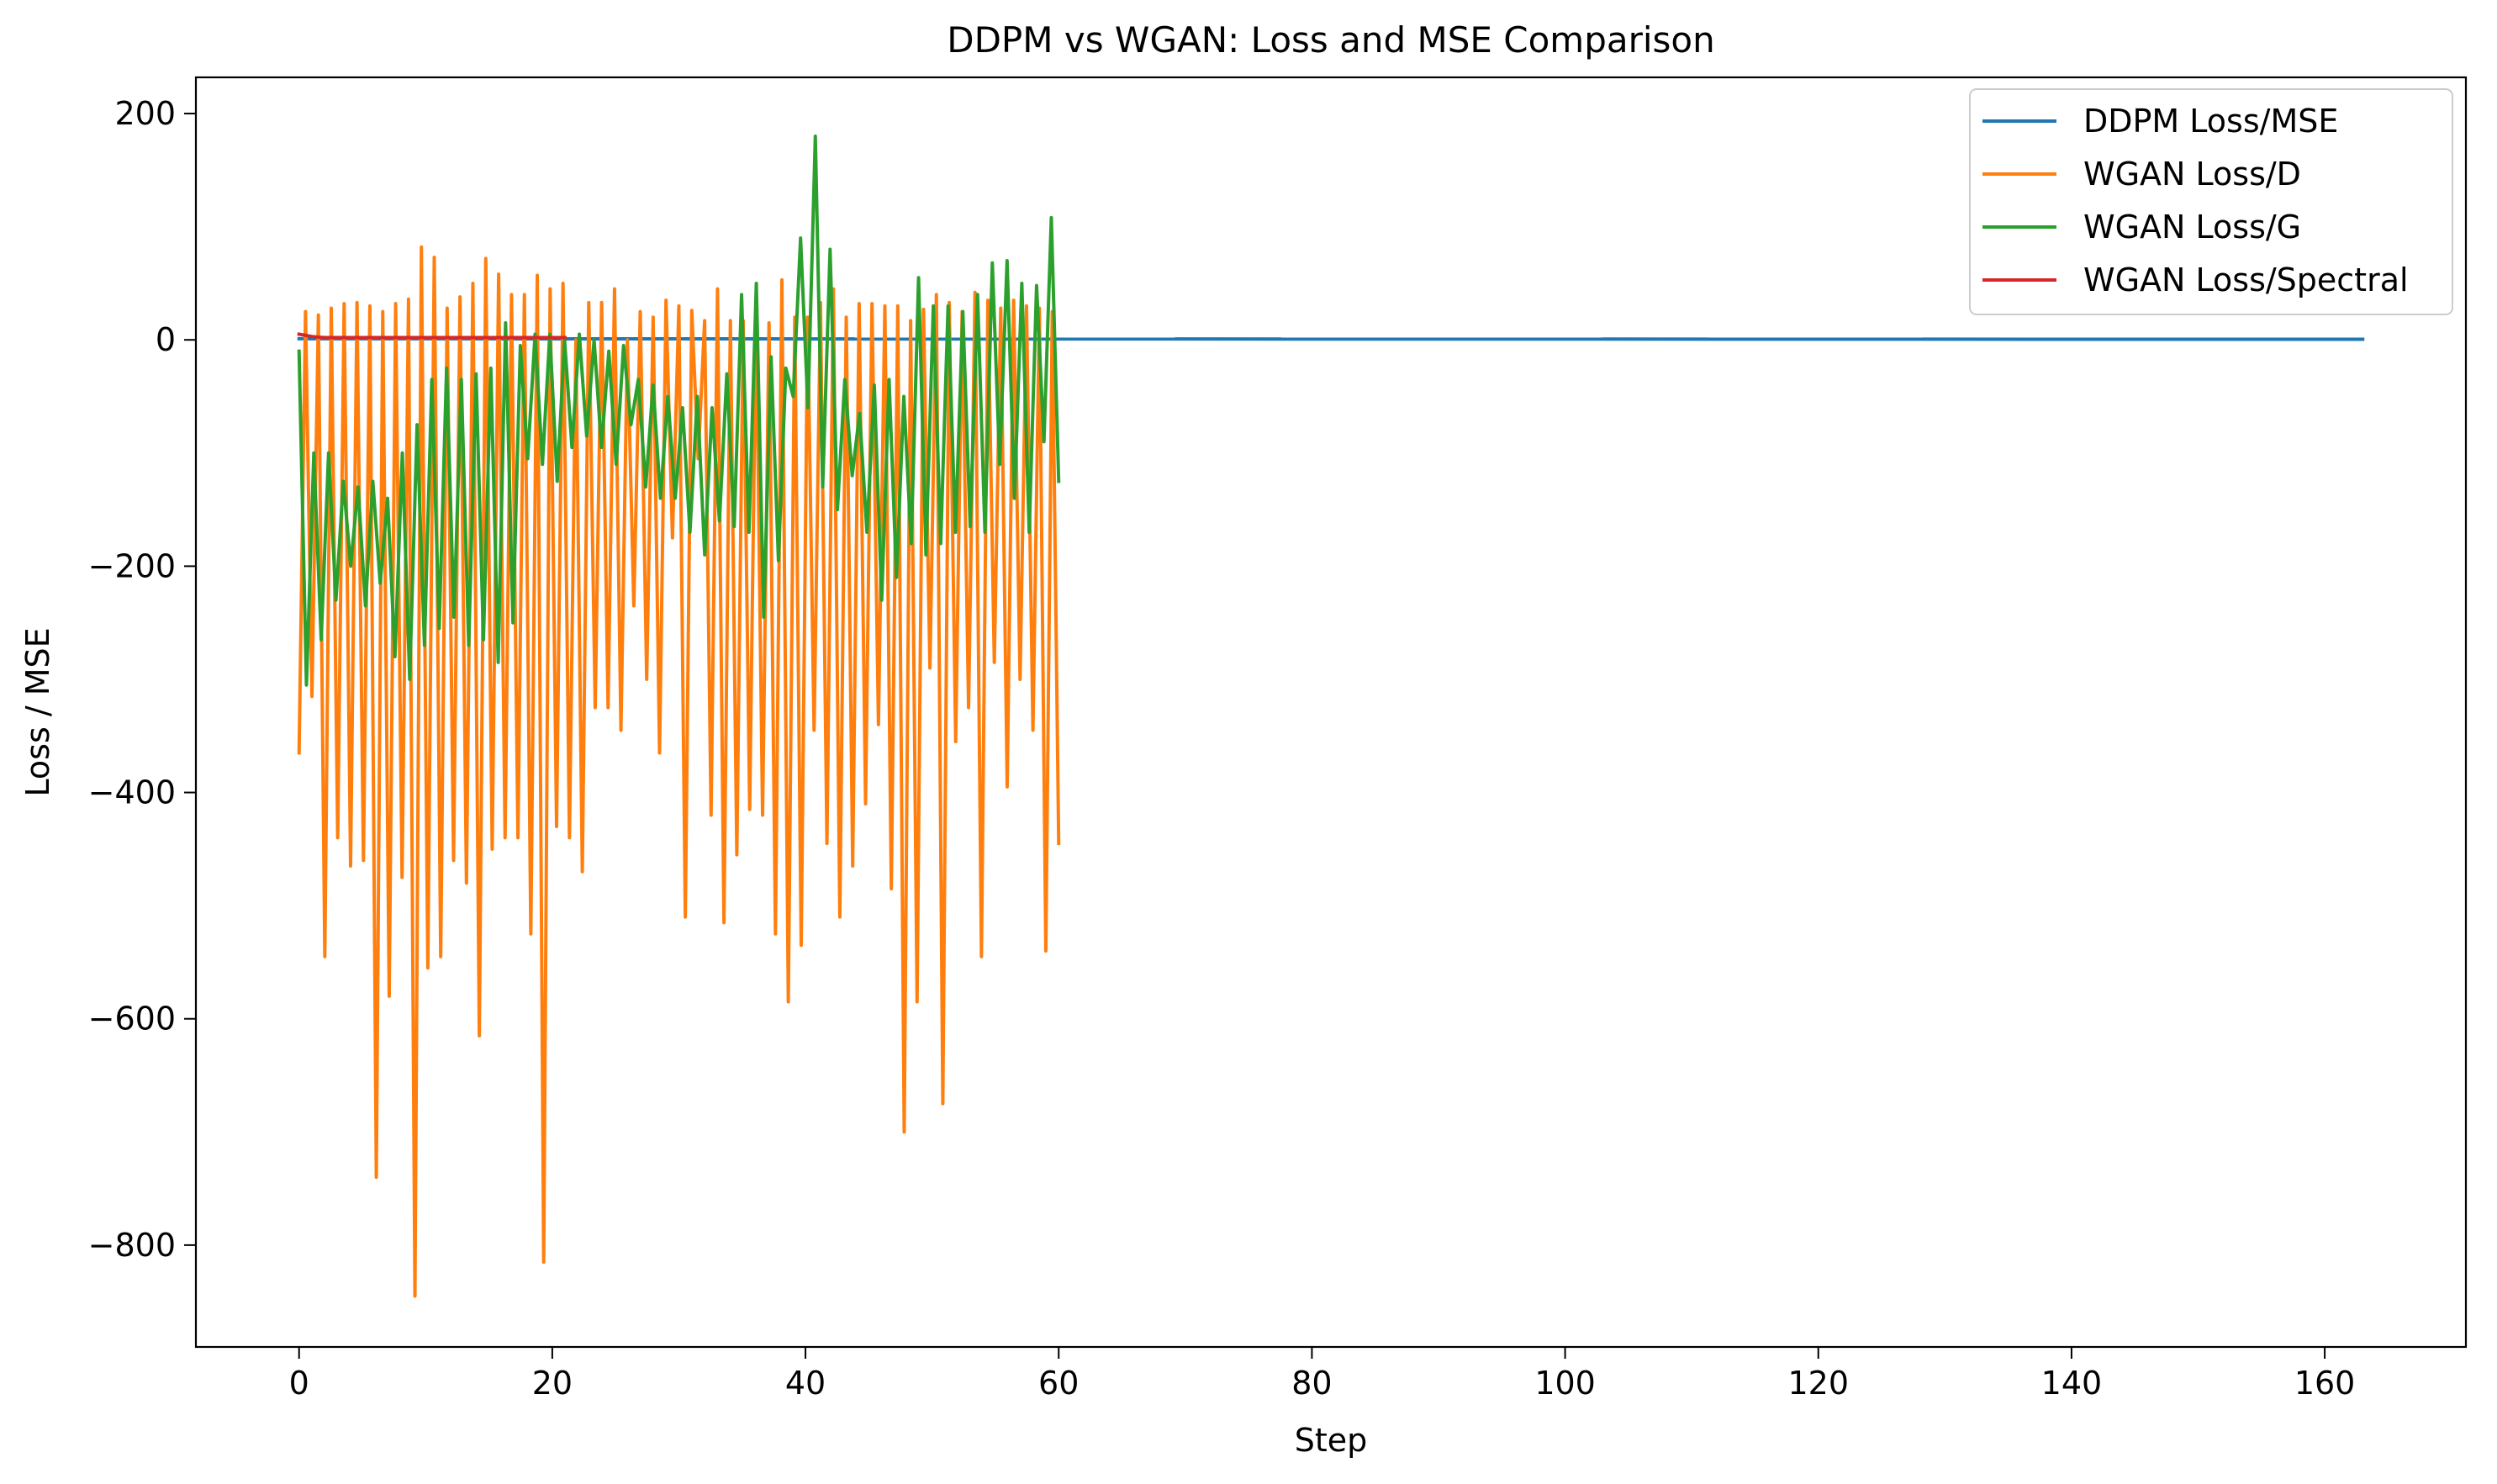 The width and height of the screenshot is (2497, 1484). What do you see at coordinates (37, 711) in the screenshot?
I see `y-axis-label: Loss / MSE` at bounding box center [37, 711].